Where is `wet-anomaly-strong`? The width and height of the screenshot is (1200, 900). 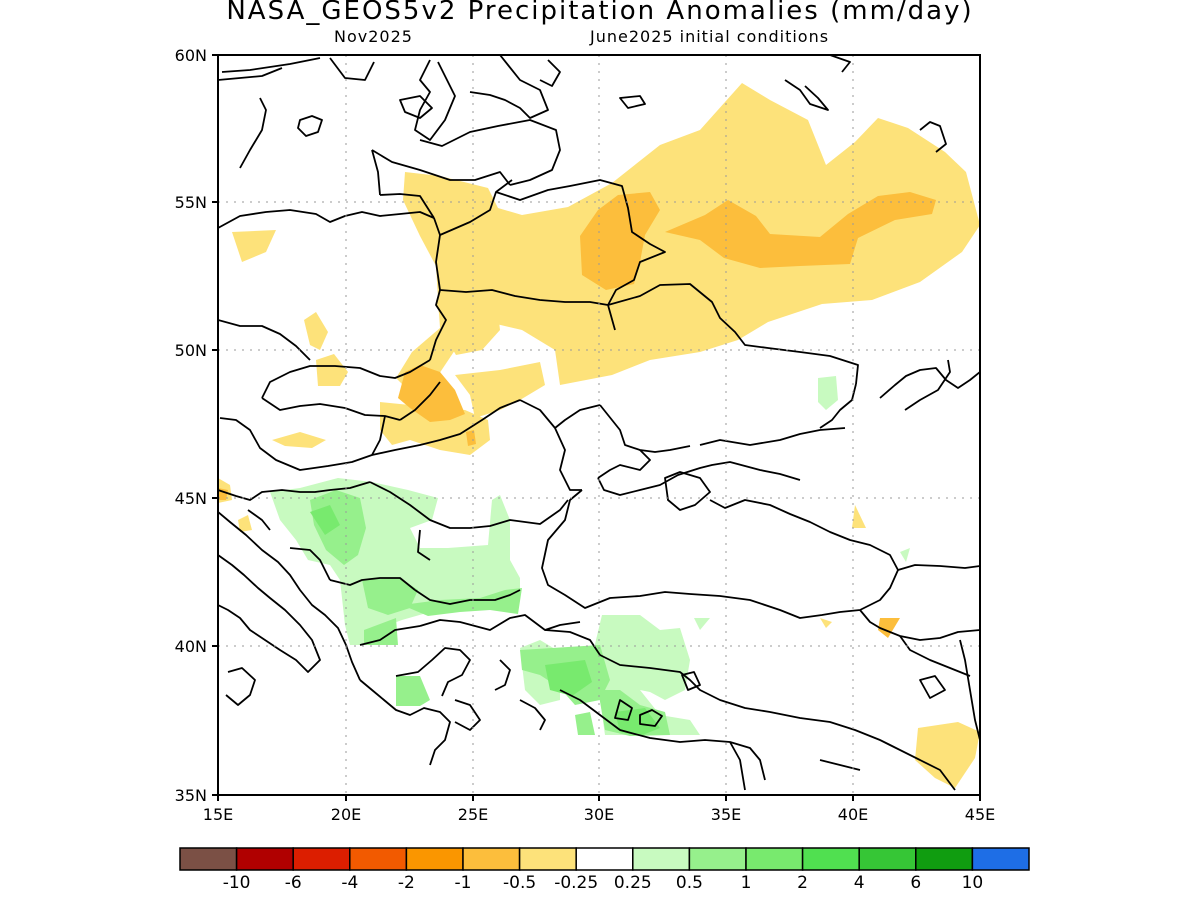 wet-anomaly-strong is located at coordinates (485, 620).